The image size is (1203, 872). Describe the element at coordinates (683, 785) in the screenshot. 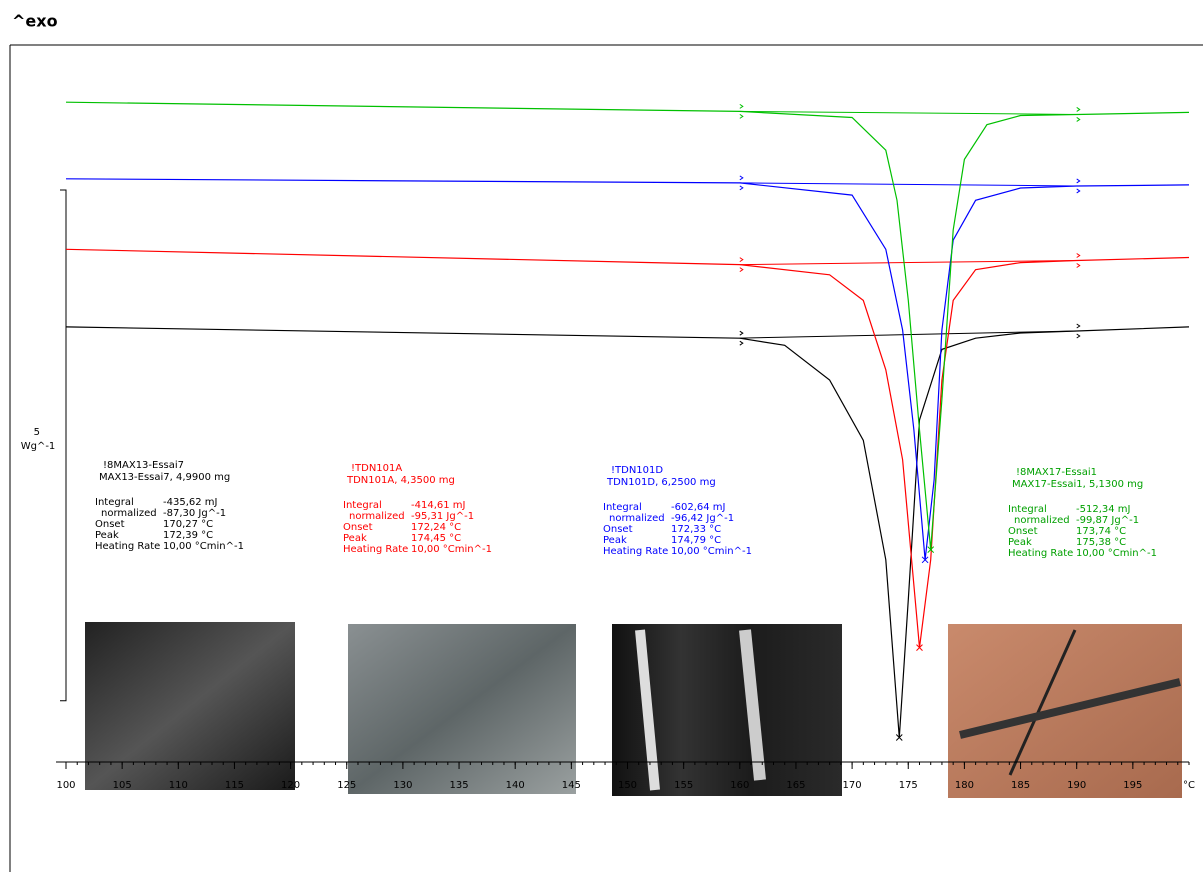

I see `x-tick-label: 155` at that location.